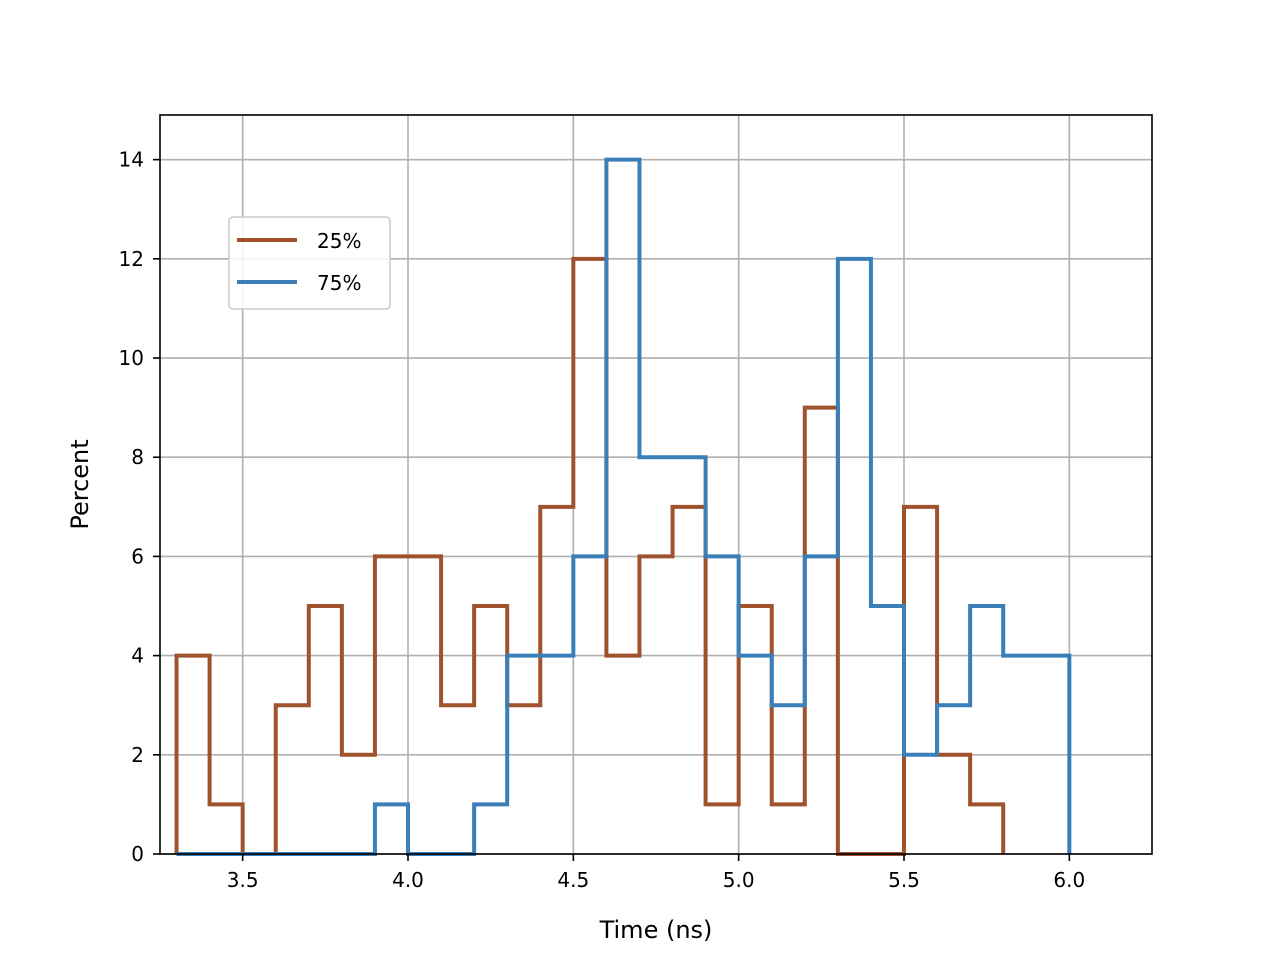 Image resolution: width=1280 pixels, height=960 pixels. Describe the element at coordinates (656, 930) in the screenshot. I see `x-axis-label: Time (ns)` at that location.